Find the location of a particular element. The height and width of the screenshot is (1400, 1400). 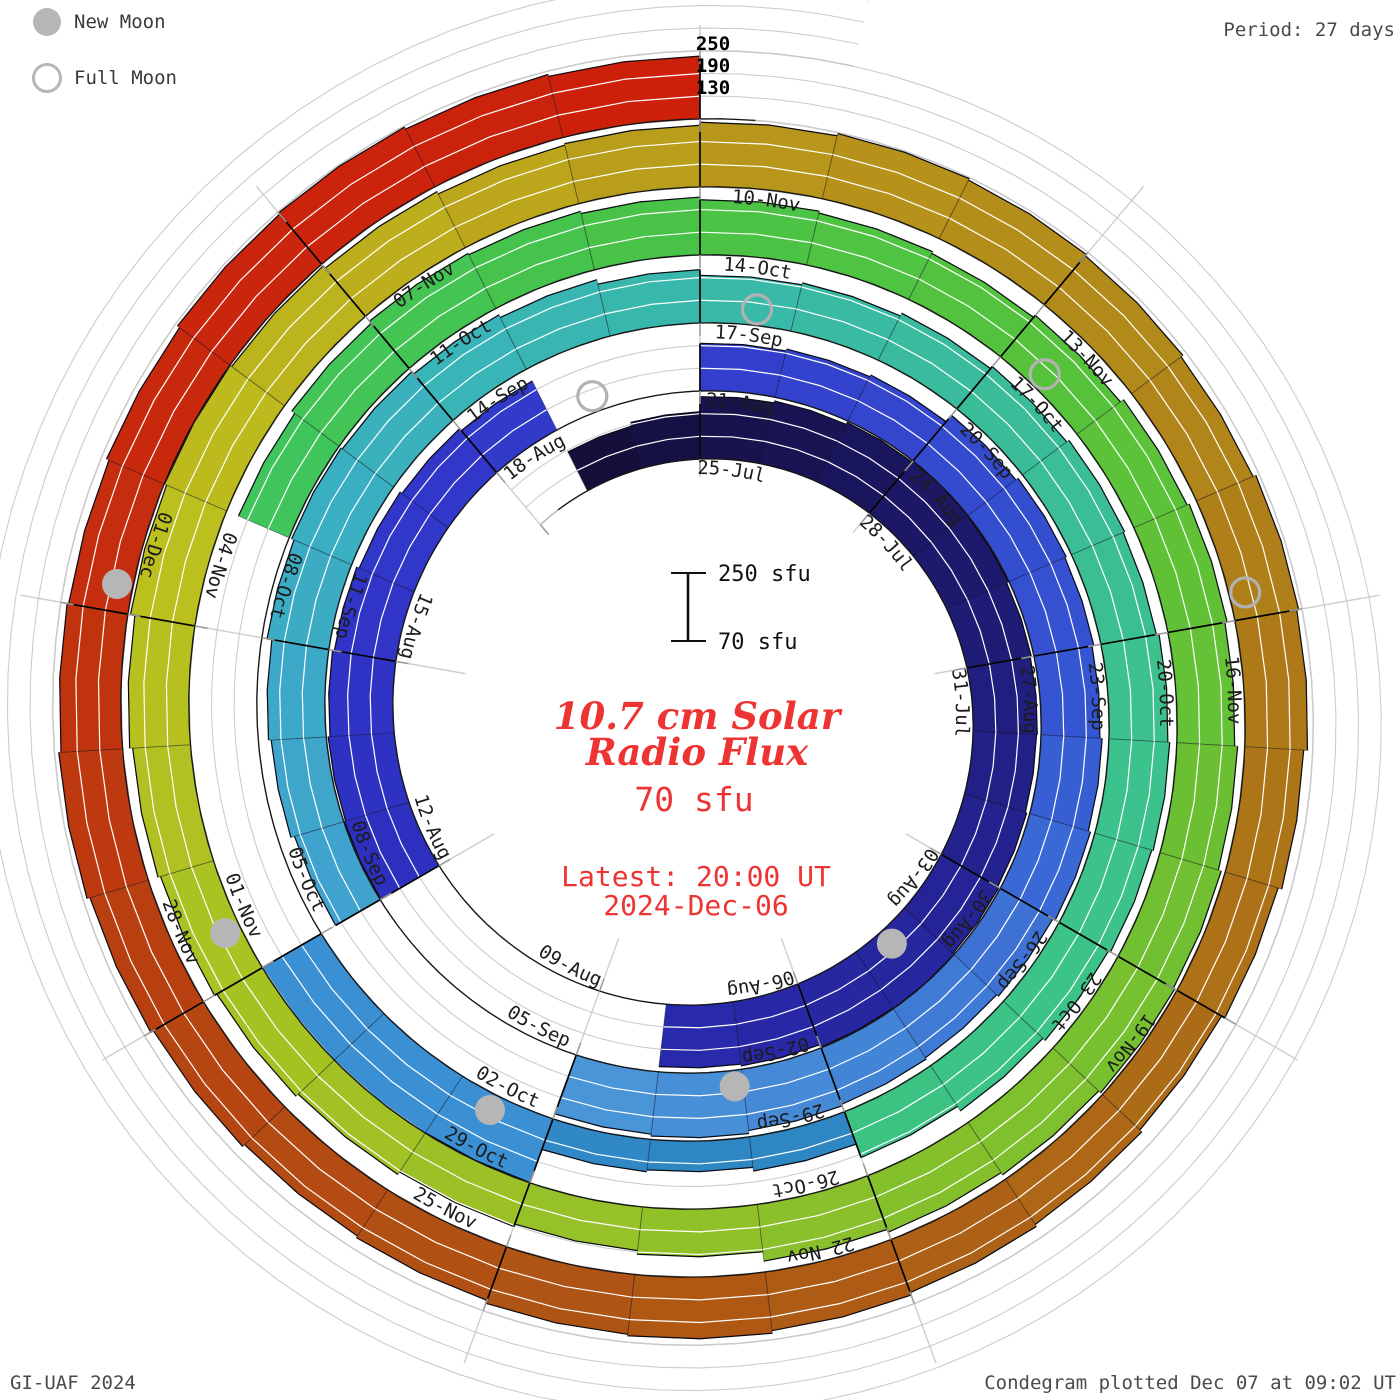

new-moon-icon is located at coordinates (47, 22).